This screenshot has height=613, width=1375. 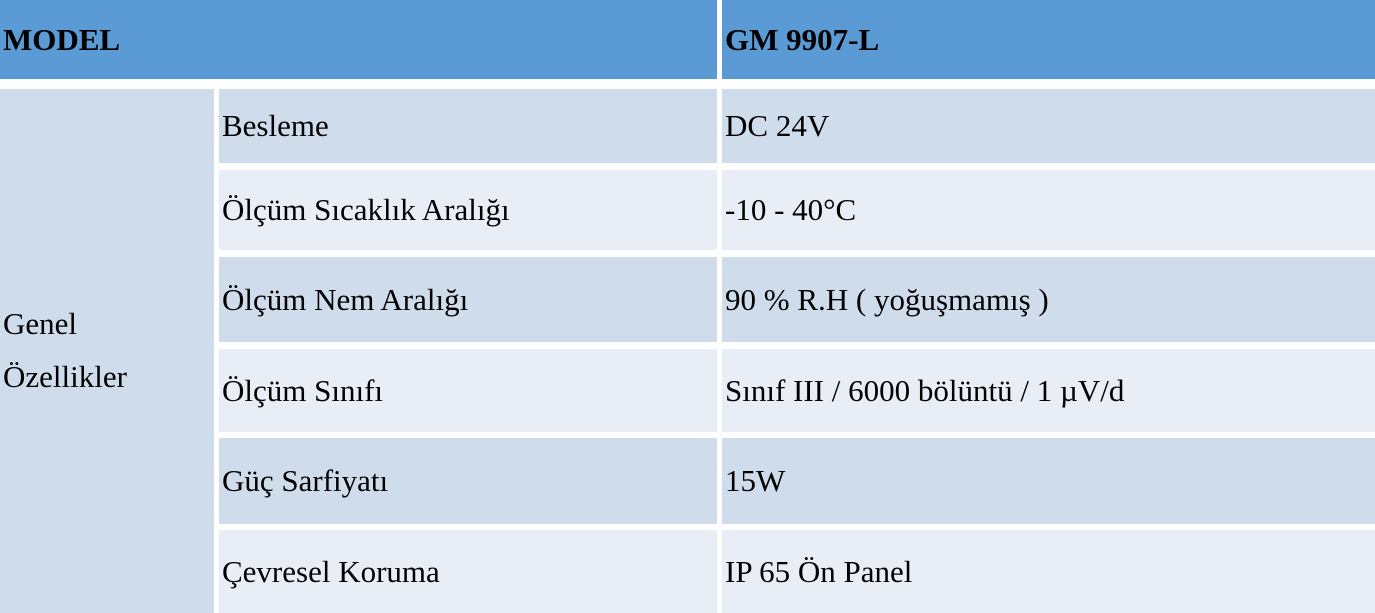 What do you see at coordinates (468, 481) in the screenshot?
I see `row-label-guc-sarfiyati: Güç Sarfiyatı` at bounding box center [468, 481].